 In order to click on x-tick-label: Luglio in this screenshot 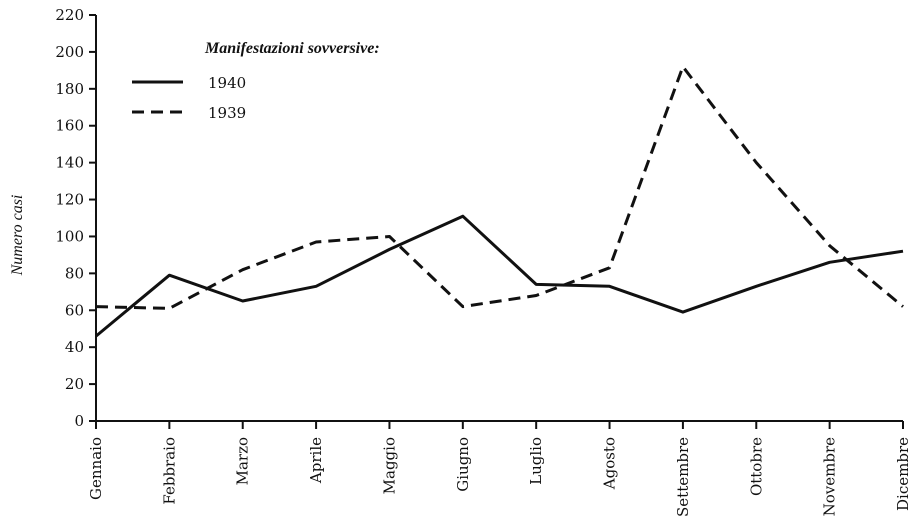, I will do `click(536, 461)`.